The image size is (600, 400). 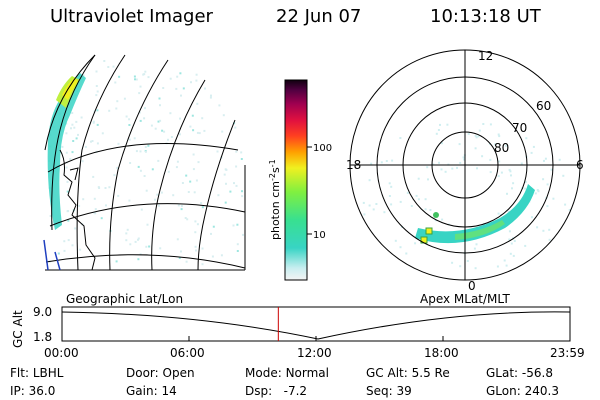 I want to click on polar-hotspot, so click(x=429, y=231).